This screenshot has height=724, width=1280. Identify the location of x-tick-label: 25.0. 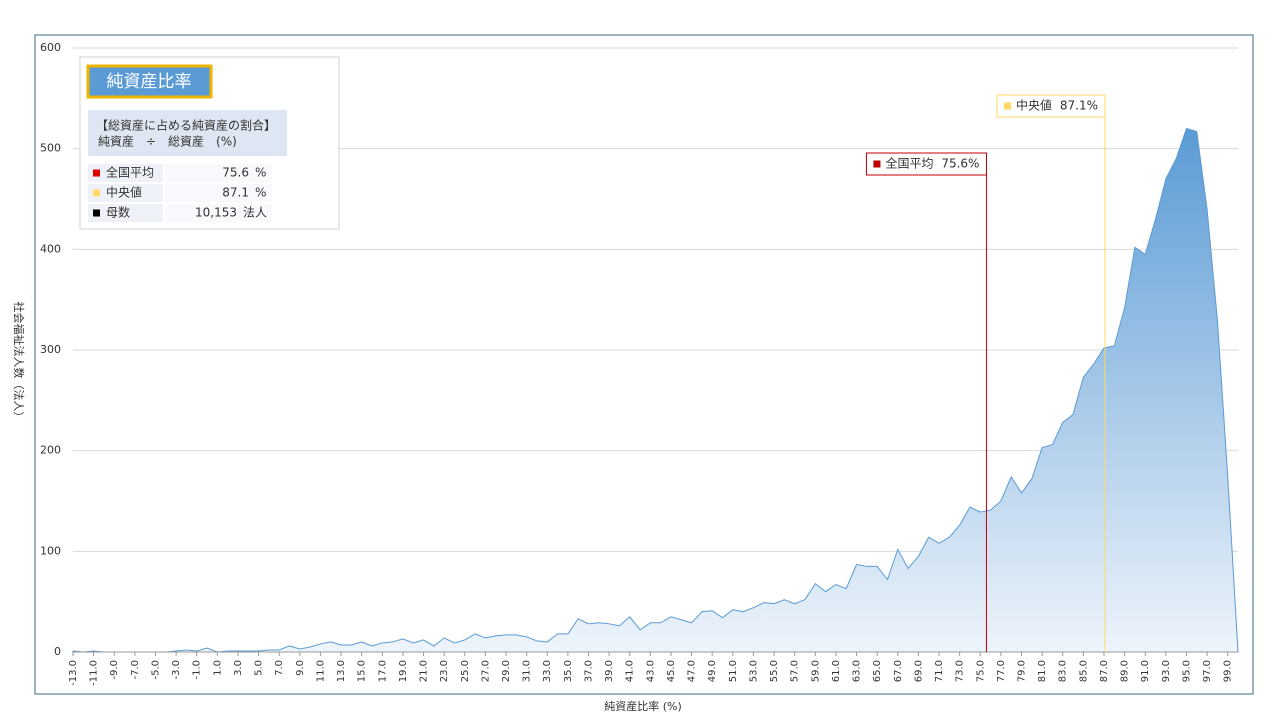
(465, 671).